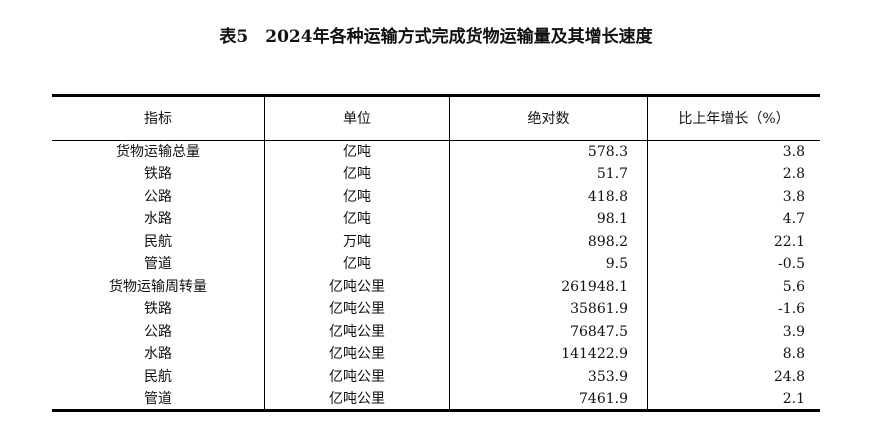 This screenshot has height=445, width=872. Describe the element at coordinates (158, 286) in the screenshot. I see `cell-indicator: 货物运输周转量` at that location.